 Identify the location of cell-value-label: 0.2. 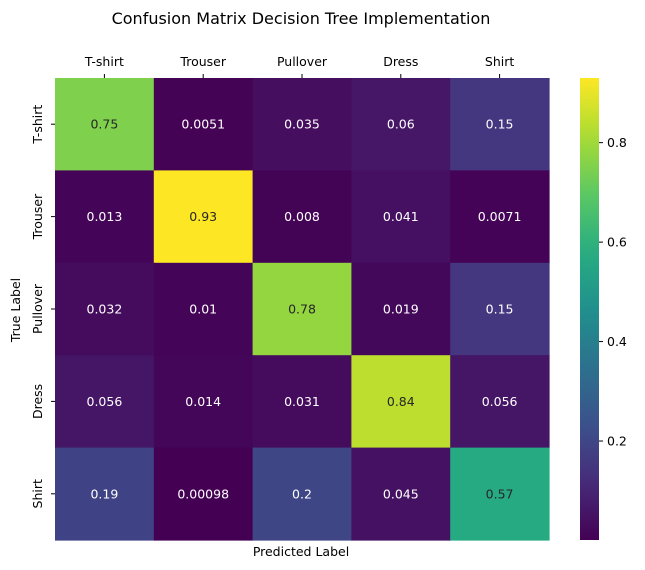
(302, 493).